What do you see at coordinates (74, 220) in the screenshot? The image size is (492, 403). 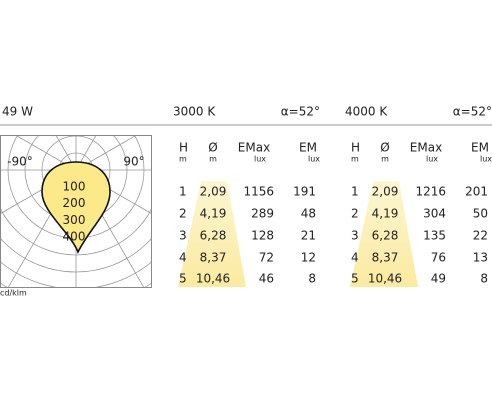 I see `ring-label: 300` at bounding box center [74, 220].